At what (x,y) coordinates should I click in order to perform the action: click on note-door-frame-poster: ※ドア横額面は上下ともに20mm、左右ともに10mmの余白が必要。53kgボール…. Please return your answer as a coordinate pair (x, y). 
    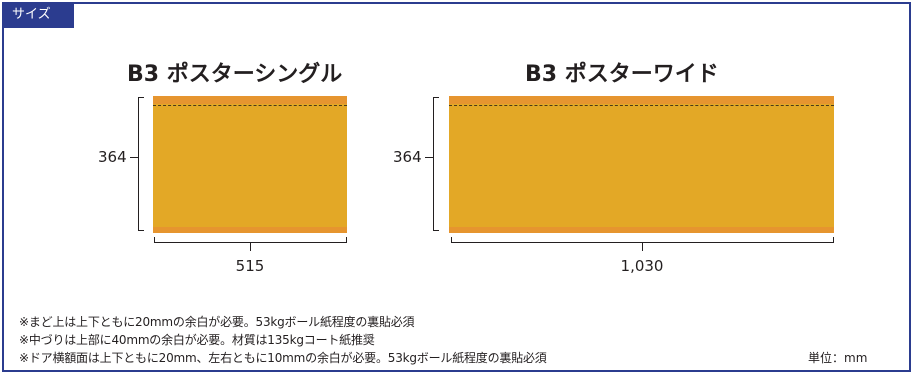
    Looking at the image, I should click on (283, 358).